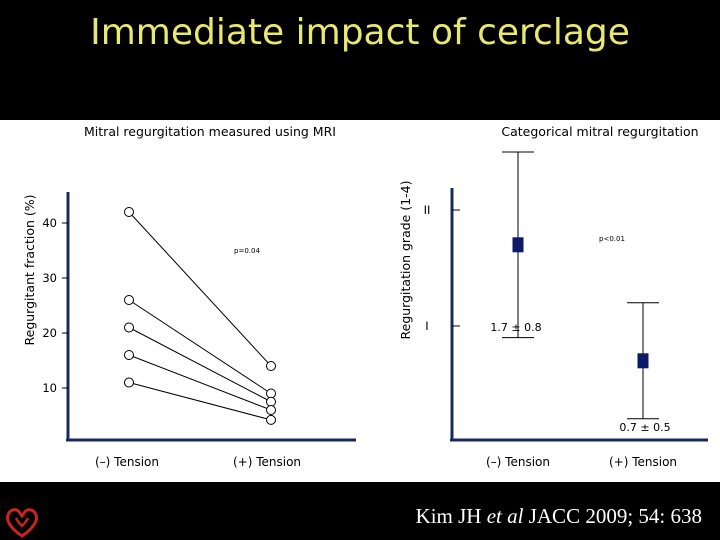 The width and height of the screenshot is (720, 540). What do you see at coordinates (644, 427) in the screenshot?
I see `right-mean-label-plus: 0.7 ± 0.5` at bounding box center [644, 427].